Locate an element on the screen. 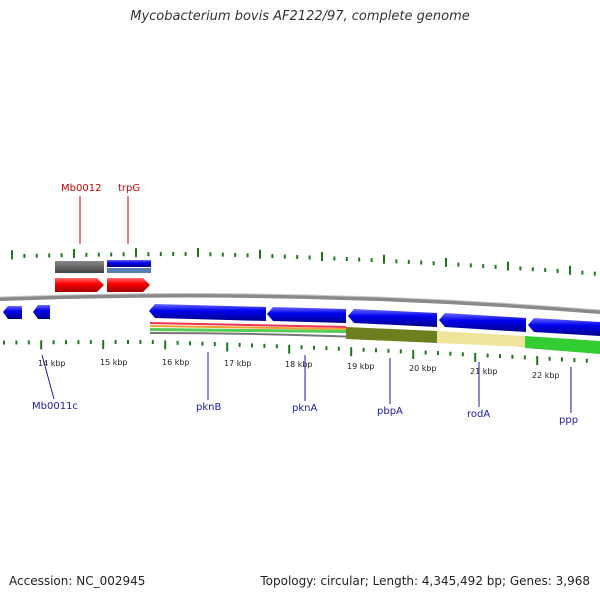  gene-pbpA-arrow is located at coordinates (392, 318).